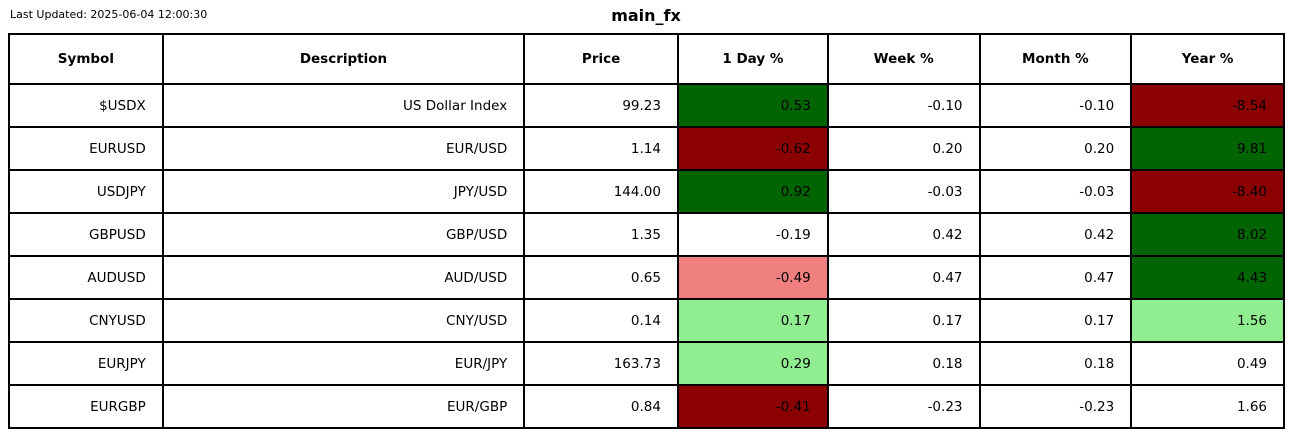 The height and width of the screenshot is (437, 1292). What do you see at coordinates (601, 59) in the screenshot?
I see `column-header-price: Price` at bounding box center [601, 59].